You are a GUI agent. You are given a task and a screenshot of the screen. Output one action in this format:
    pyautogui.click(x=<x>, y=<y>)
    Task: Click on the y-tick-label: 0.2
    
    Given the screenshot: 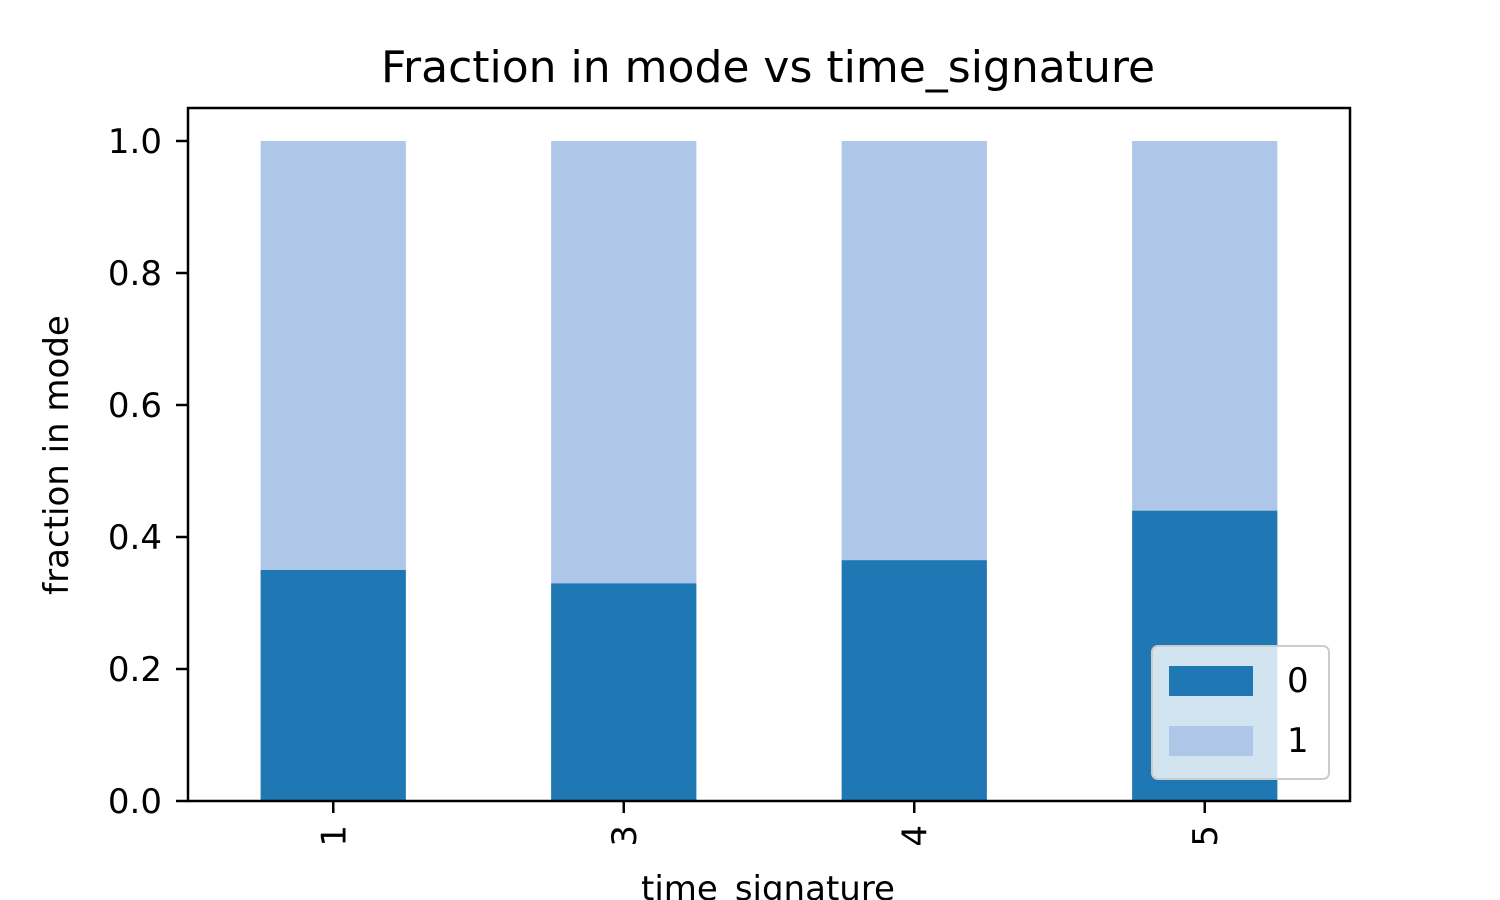 What is the action you would take?
    pyautogui.click(x=135, y=670)
    